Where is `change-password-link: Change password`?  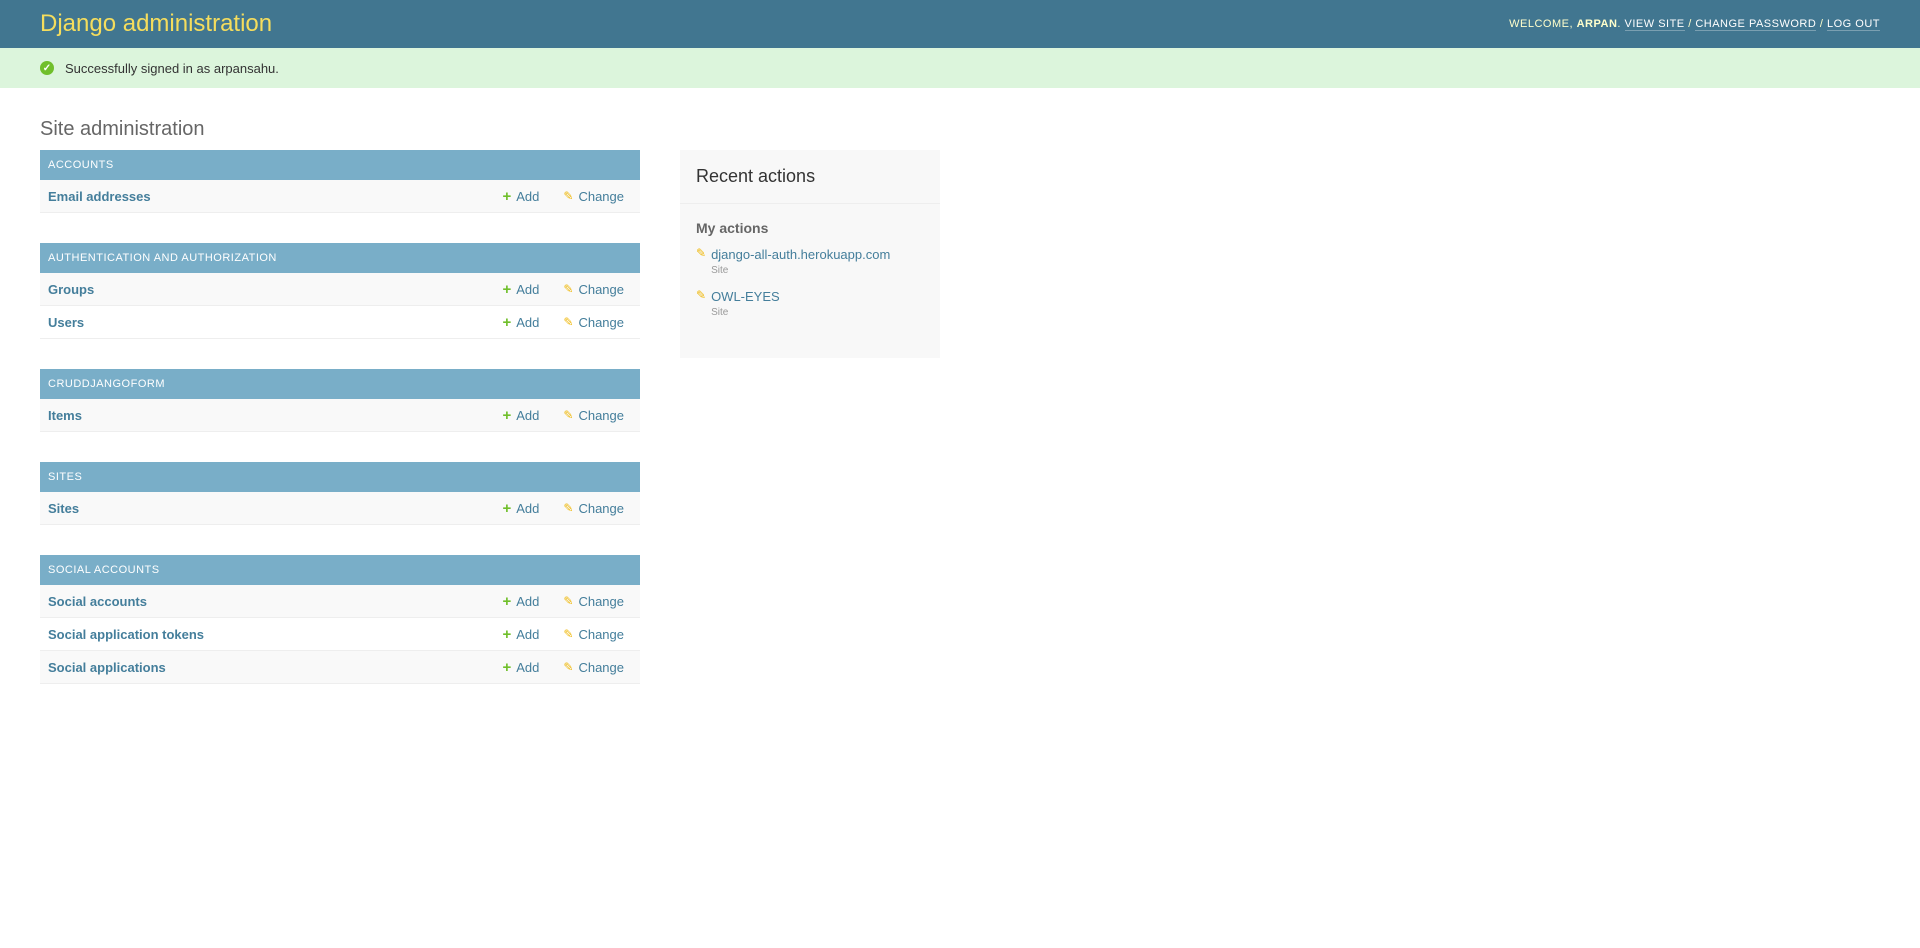 change-password-link: Change password is located at coordinates (1756, 24).